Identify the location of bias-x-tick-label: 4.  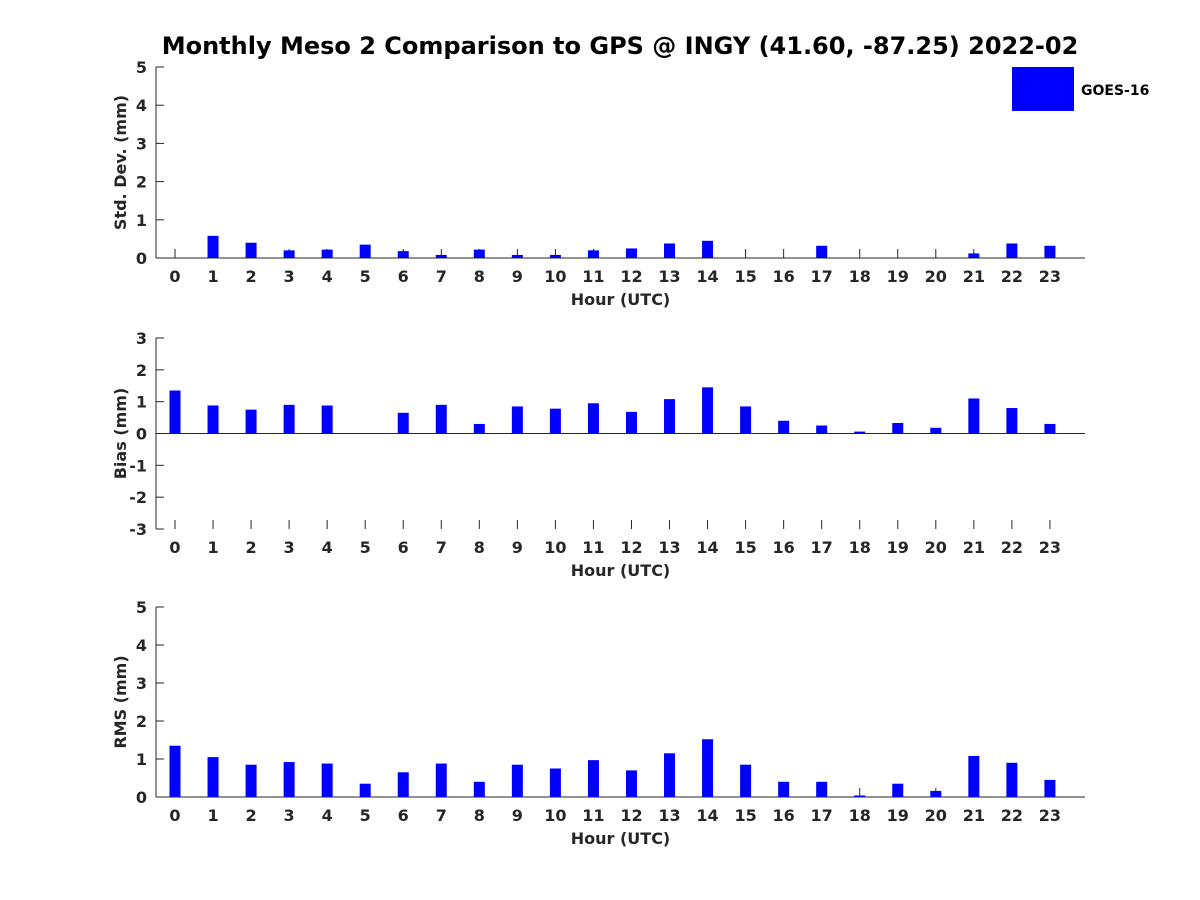
(327, 547).